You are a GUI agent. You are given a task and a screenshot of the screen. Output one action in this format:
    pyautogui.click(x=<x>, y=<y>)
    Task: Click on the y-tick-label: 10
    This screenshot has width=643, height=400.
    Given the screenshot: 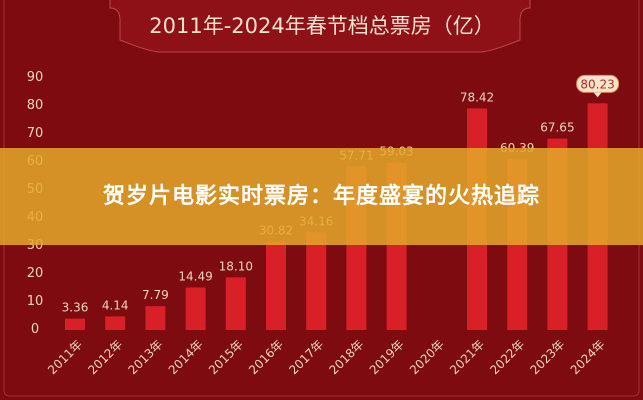 What is the action you would take?
    pyautogui.click(x=35, y=301)
    